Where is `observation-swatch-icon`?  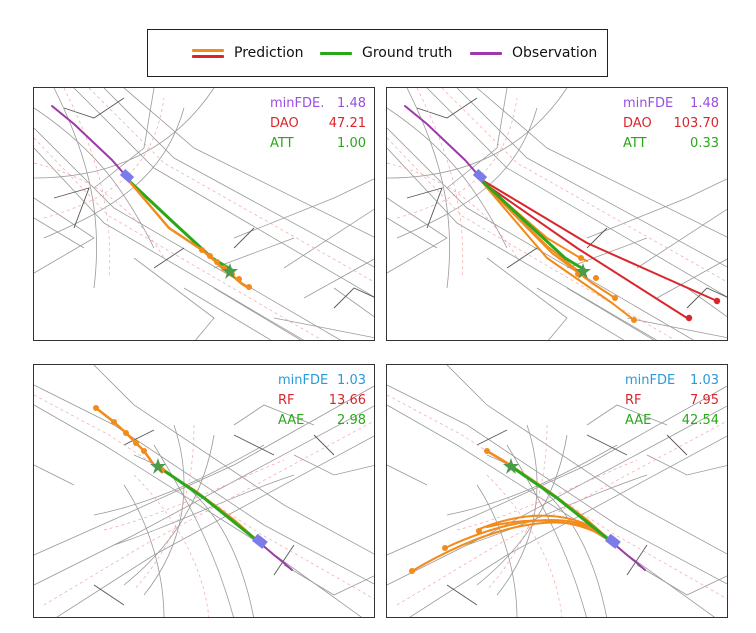
observation-swatch-icon is located at coordinates (486, 53).